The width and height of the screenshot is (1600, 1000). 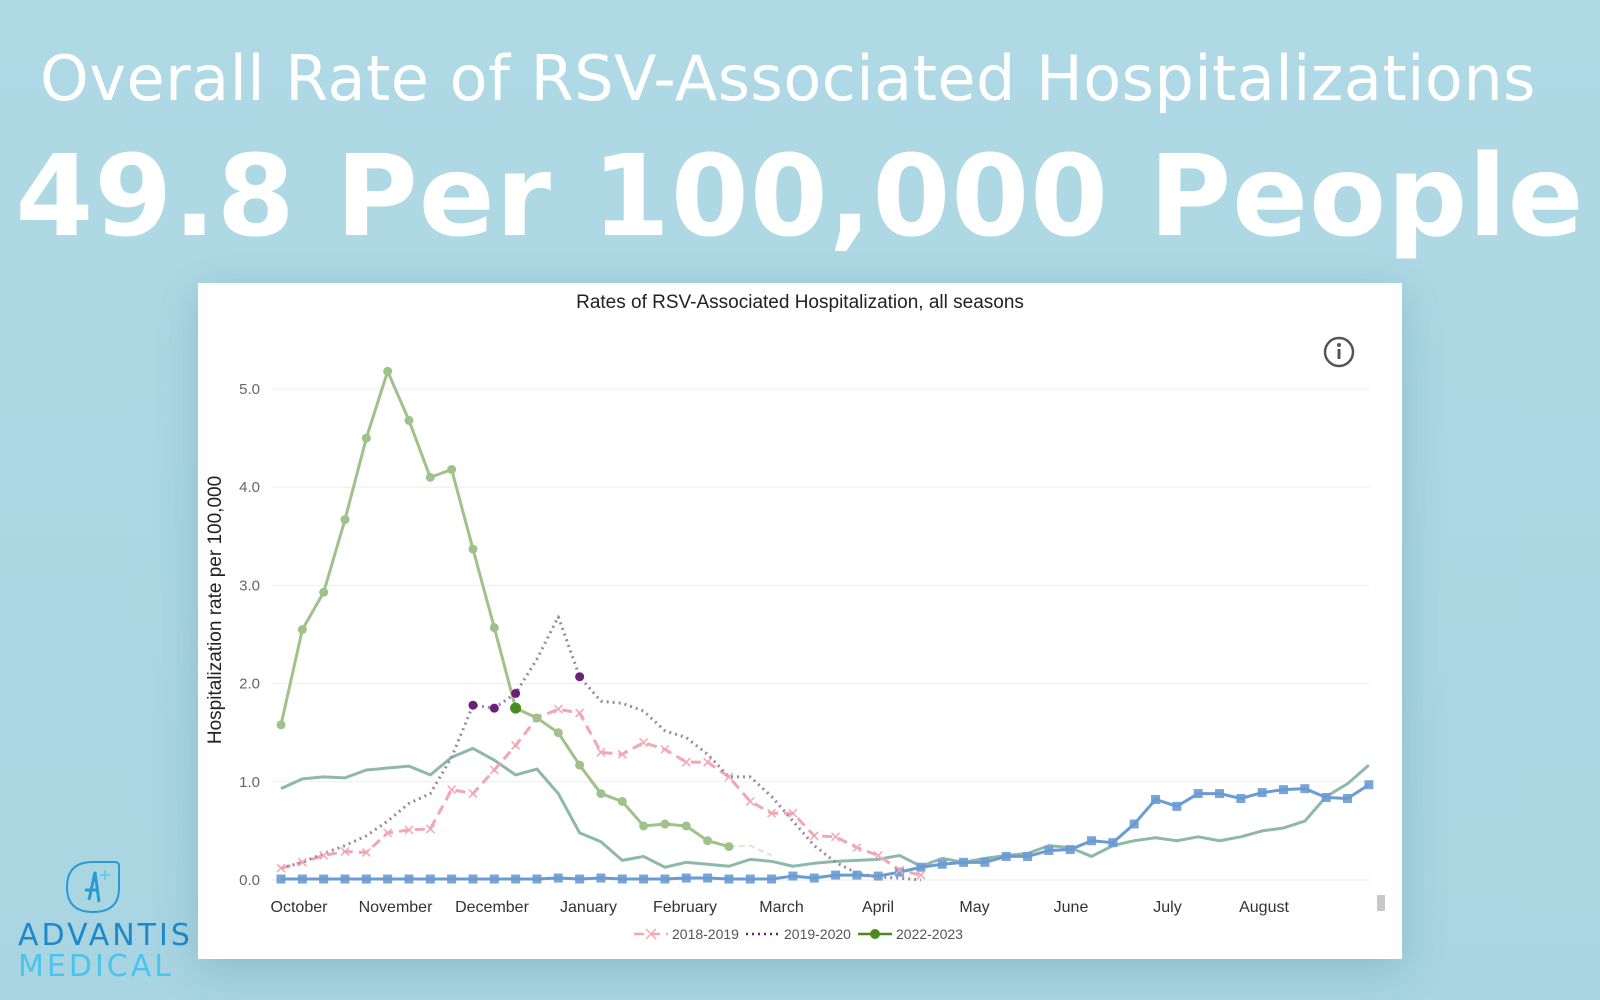 I want to click on x-tick-label: June, so click(x=1071, y=907).